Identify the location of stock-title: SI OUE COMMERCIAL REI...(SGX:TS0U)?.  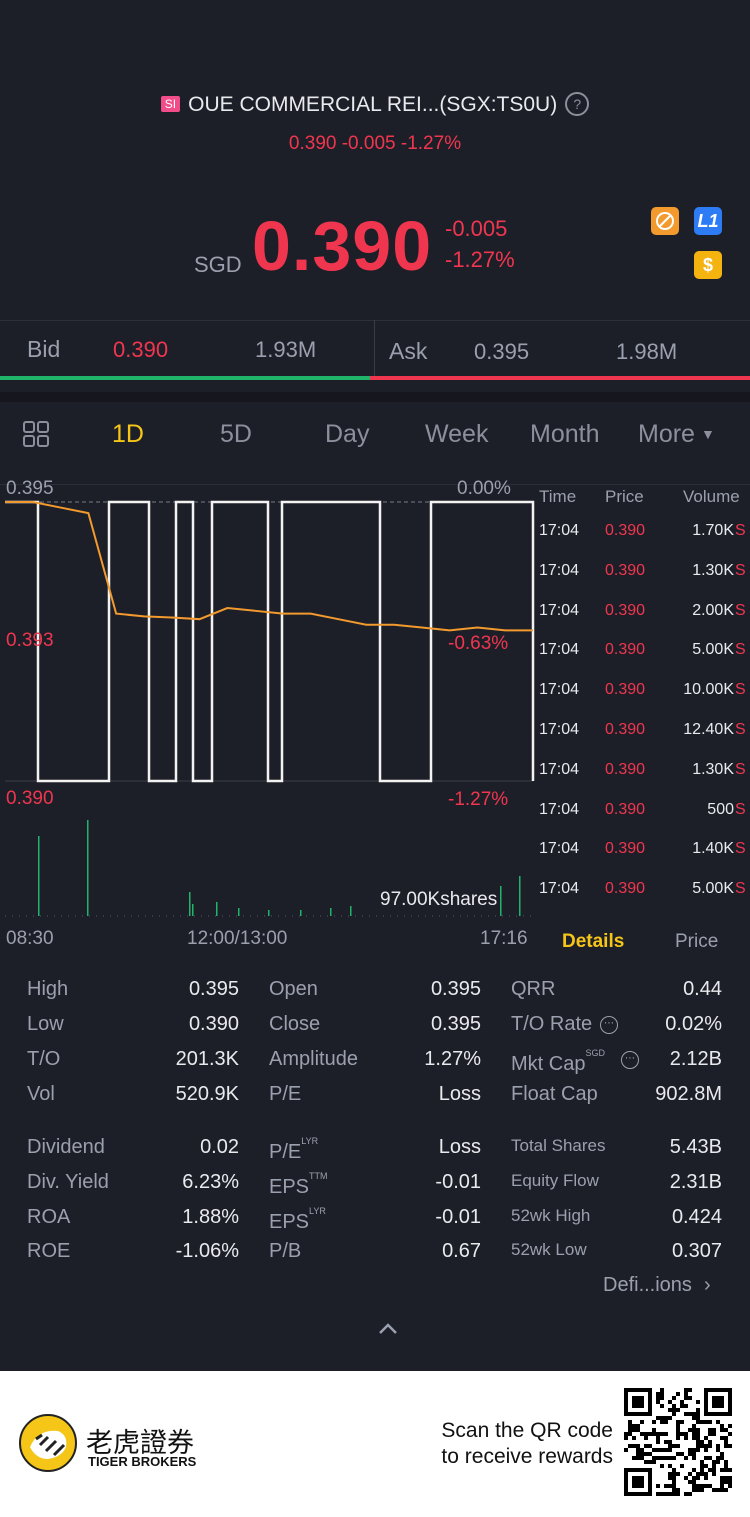
(375, 104).